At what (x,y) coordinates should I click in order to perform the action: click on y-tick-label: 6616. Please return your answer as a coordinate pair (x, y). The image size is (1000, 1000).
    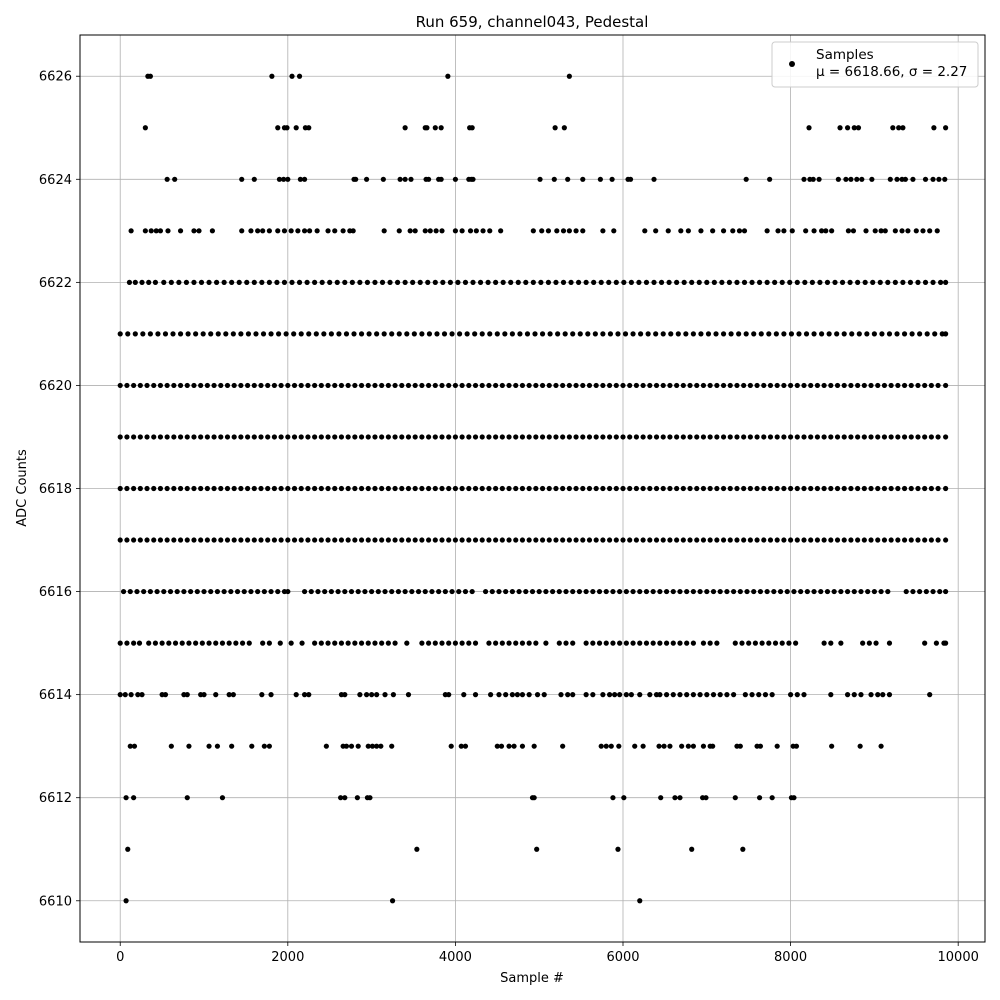
    Looking at the image, I should click on (55, 592).